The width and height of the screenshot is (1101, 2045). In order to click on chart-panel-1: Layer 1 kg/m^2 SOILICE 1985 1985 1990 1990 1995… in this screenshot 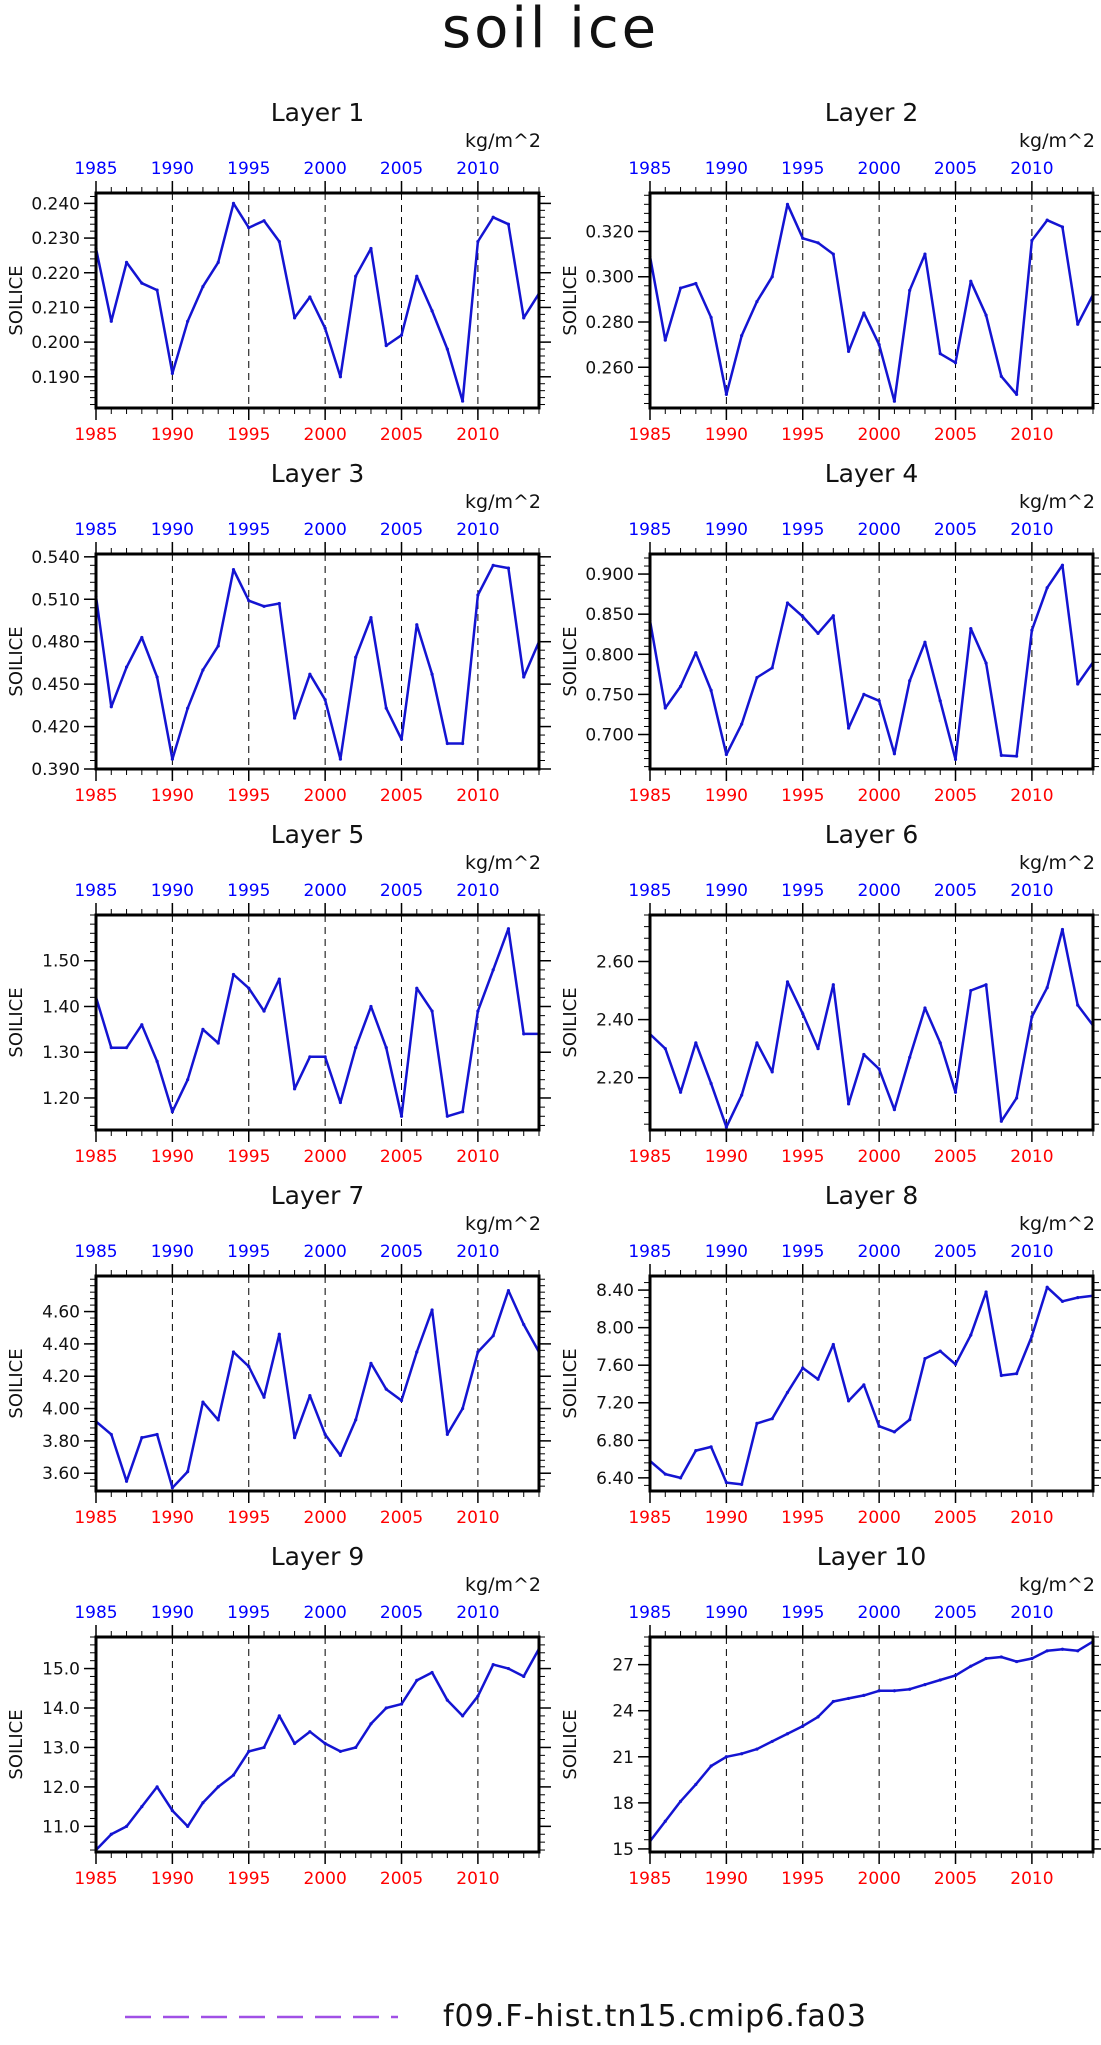, I will do `click(278, 271)`.